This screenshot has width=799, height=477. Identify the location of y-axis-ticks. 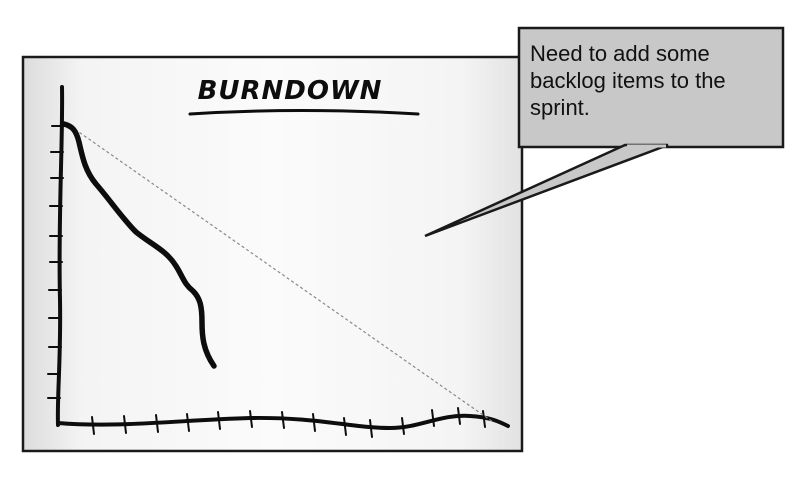
(56, 262).